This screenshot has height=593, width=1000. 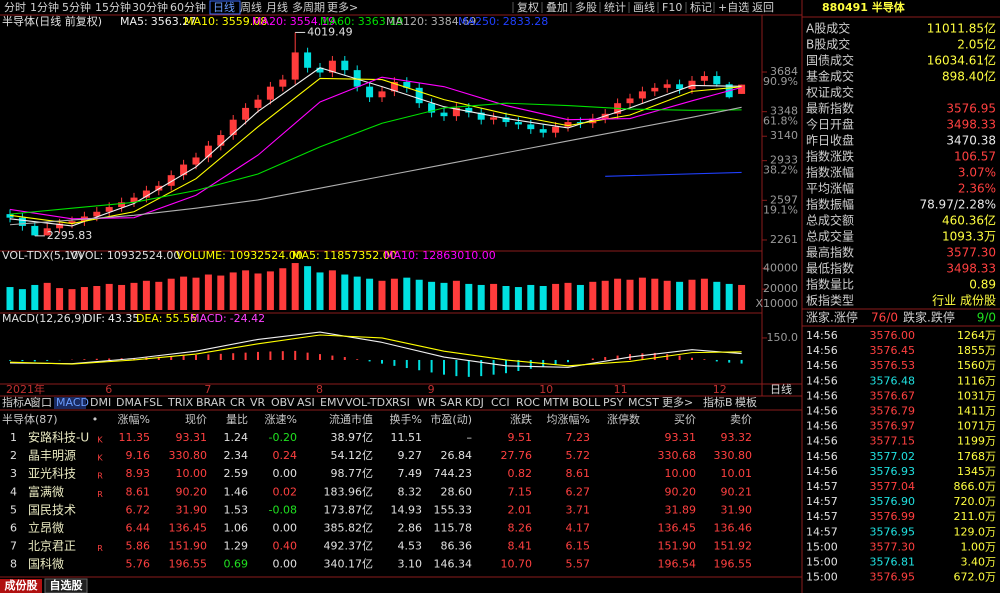 What do you see at coordinates (135, 437) in the screenshot?
I see `table-cell: 11.35` at bounding box center [135, 437].